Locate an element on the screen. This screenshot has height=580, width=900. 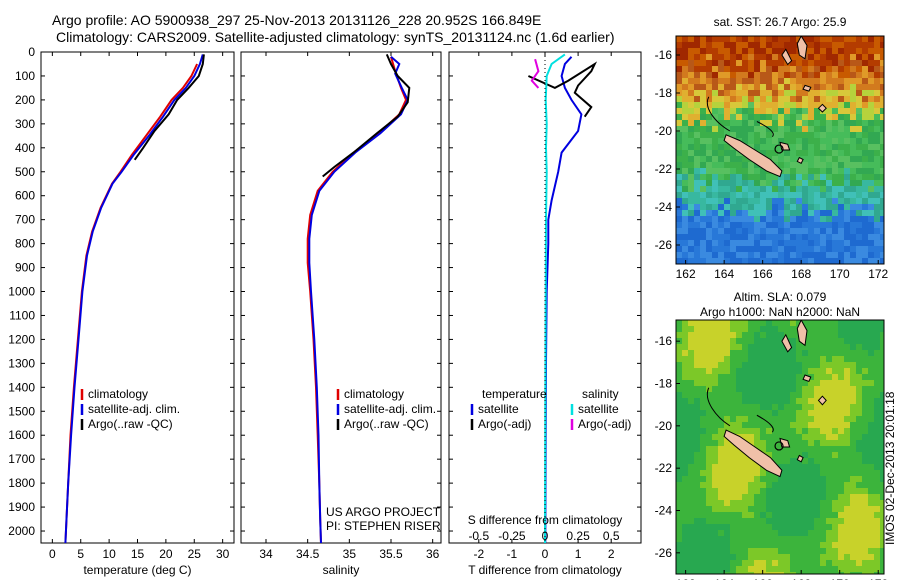
y-tick-label: 1200 is located at coordinates (21, 339).